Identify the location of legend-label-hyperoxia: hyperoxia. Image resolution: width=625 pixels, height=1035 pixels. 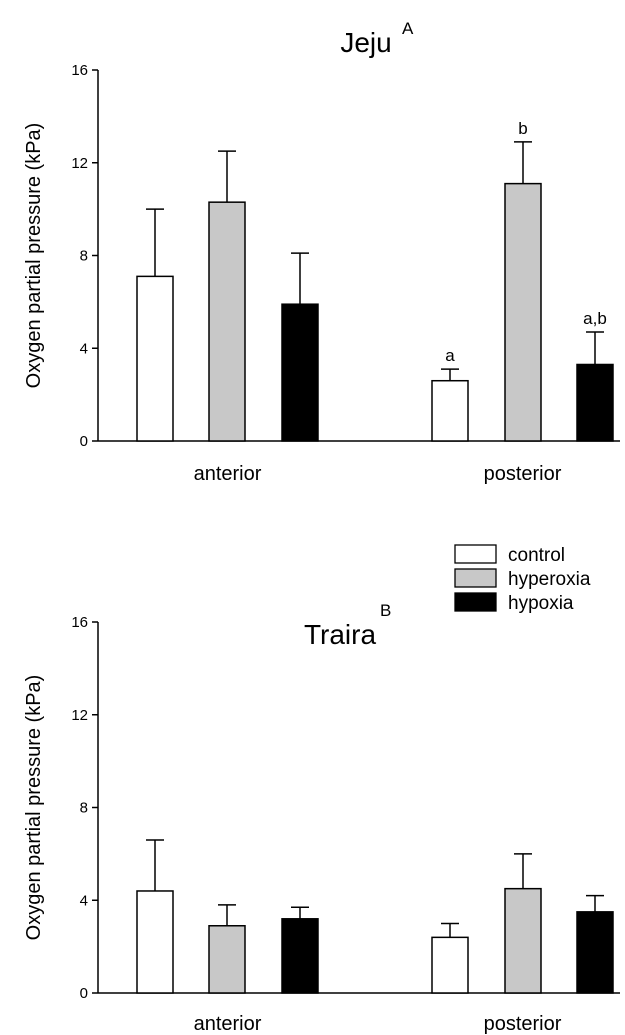
(549, 579).